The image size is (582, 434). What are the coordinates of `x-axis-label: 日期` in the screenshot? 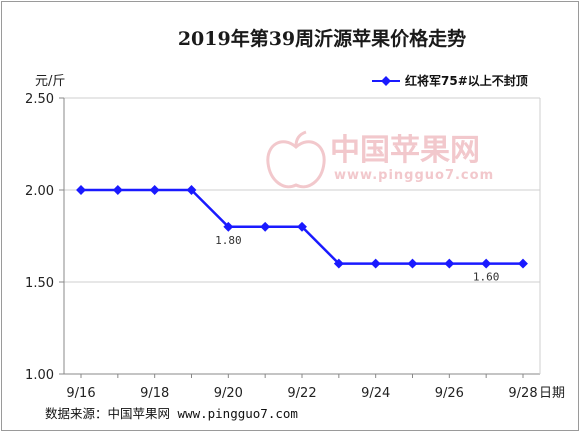 It's located at (552, 393).